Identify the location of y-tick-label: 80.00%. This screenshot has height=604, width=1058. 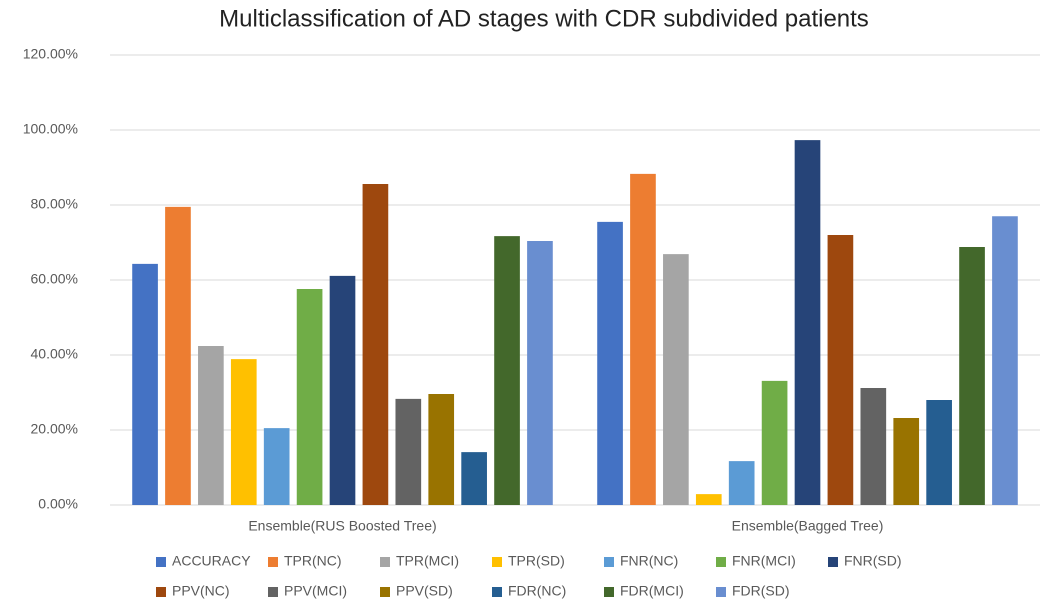
(54, 204).